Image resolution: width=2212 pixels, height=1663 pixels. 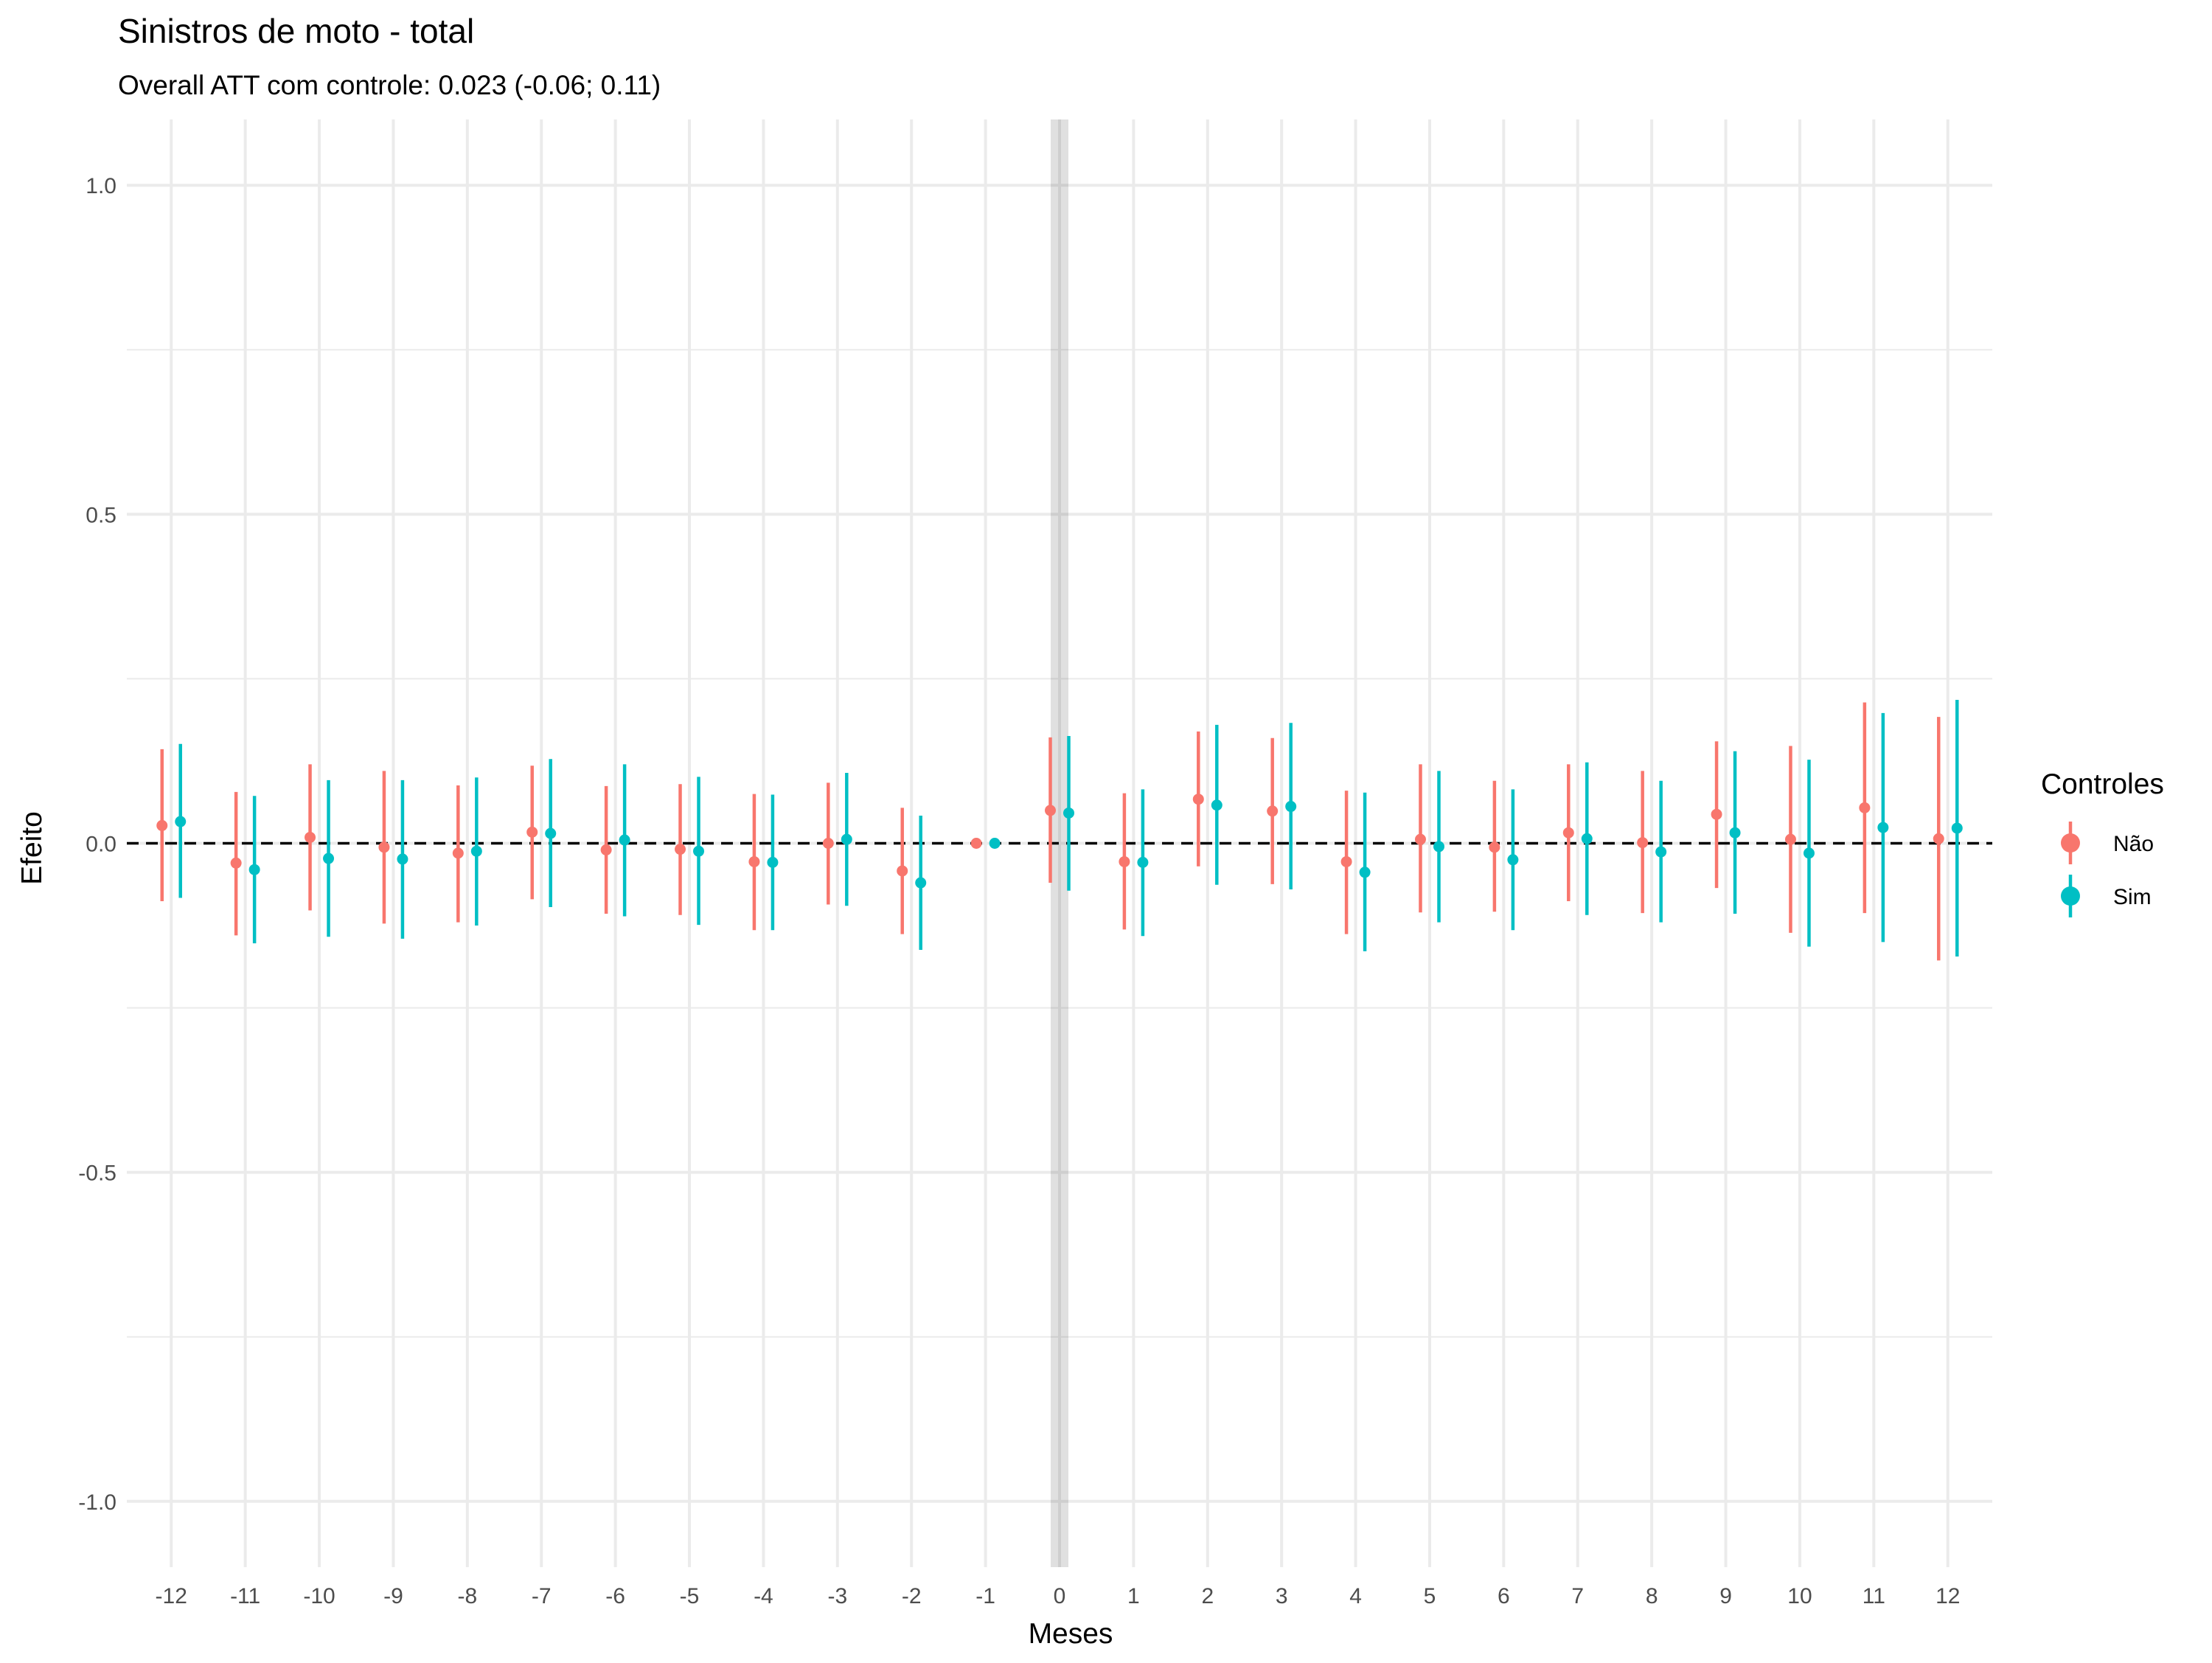 What do you see at coordinates (32, 848) in the screenshot?
I see `y-axis-label: Efeito` at bounding box center [32, 848].